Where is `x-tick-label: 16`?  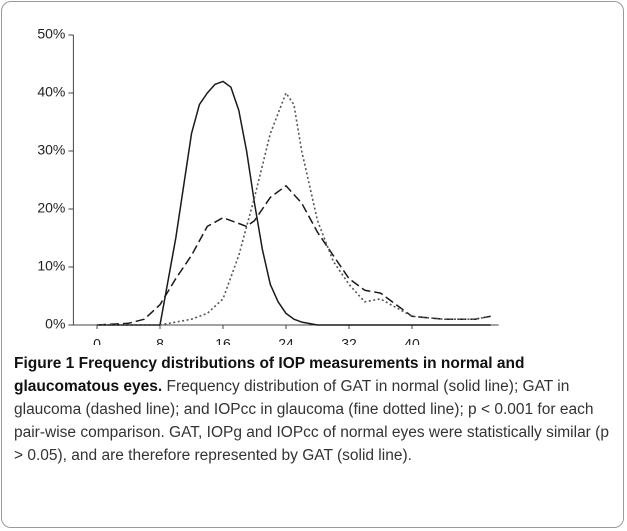 x-tick-label: 16 is located at coordinates (223, 340).